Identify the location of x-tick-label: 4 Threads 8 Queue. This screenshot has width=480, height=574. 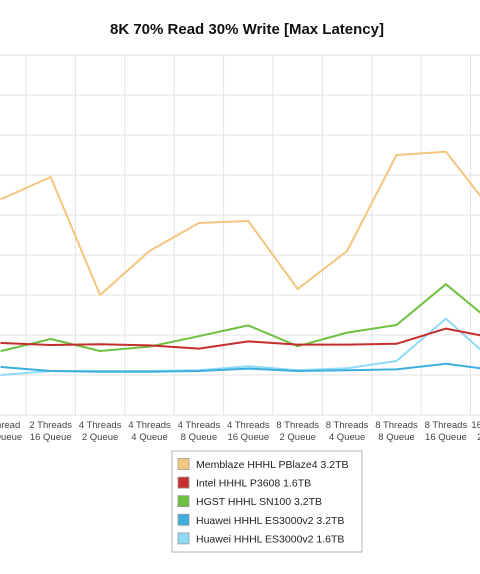
(199, 431).